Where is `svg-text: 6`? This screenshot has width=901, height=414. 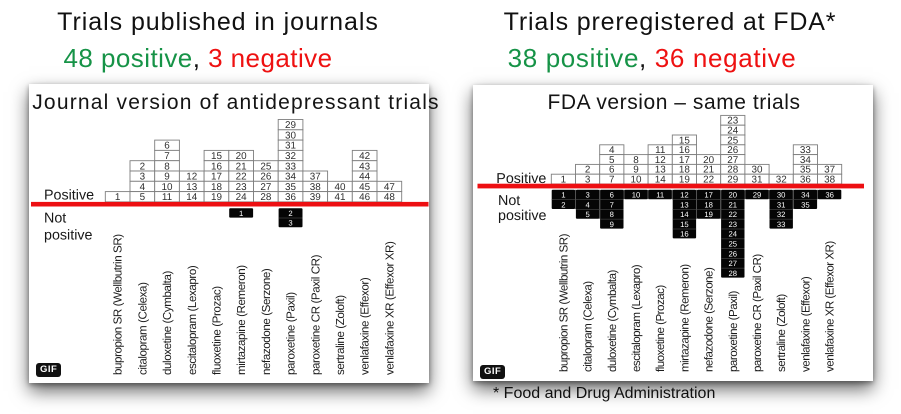 svg-text: 6 is located at coordinates (167, 146).